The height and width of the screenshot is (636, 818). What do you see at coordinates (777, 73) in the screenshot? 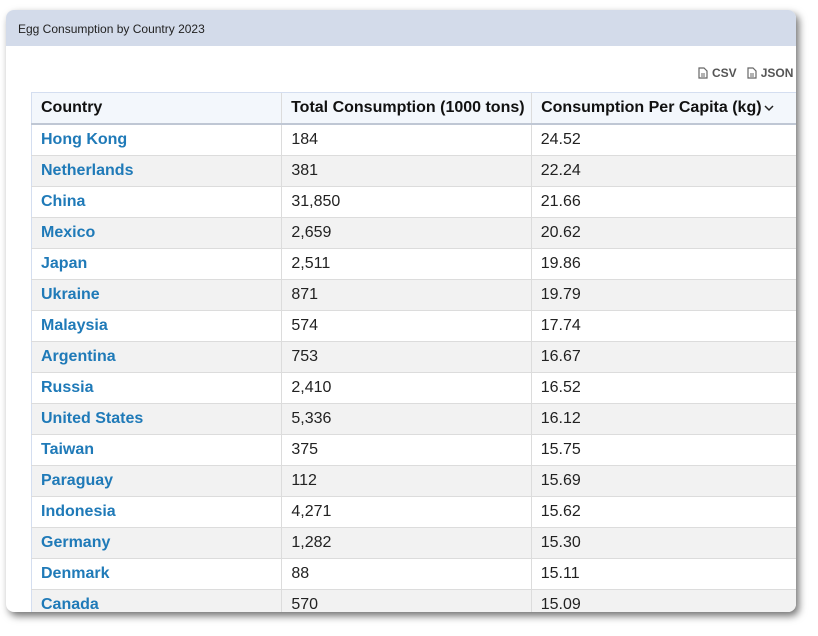
I see `export-label: JSON` at bounding box center [777, 73].